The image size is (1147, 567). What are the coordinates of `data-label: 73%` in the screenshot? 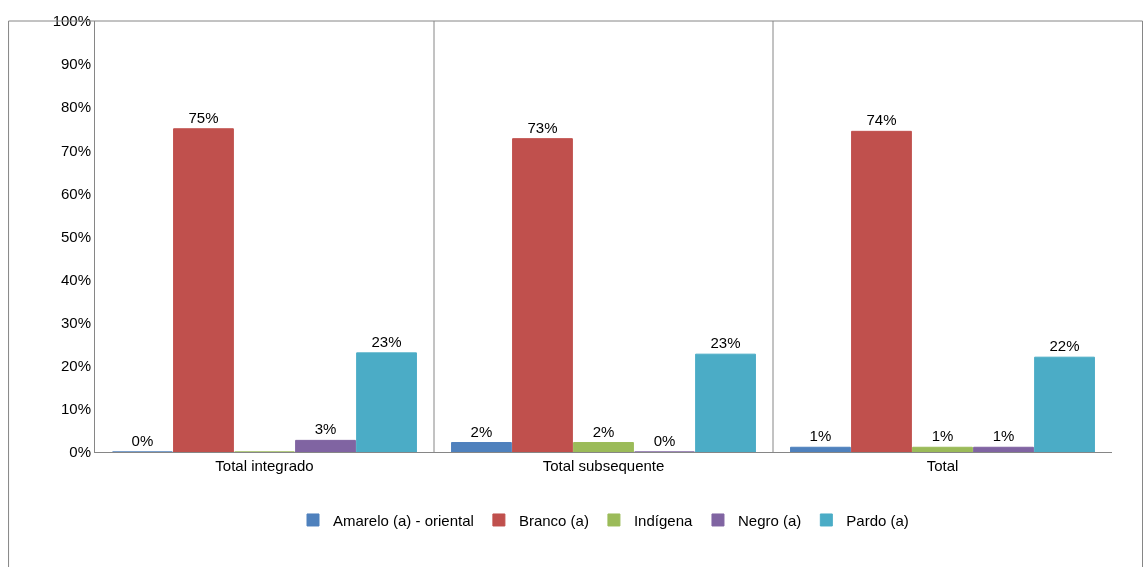 It's located at (542, 127).